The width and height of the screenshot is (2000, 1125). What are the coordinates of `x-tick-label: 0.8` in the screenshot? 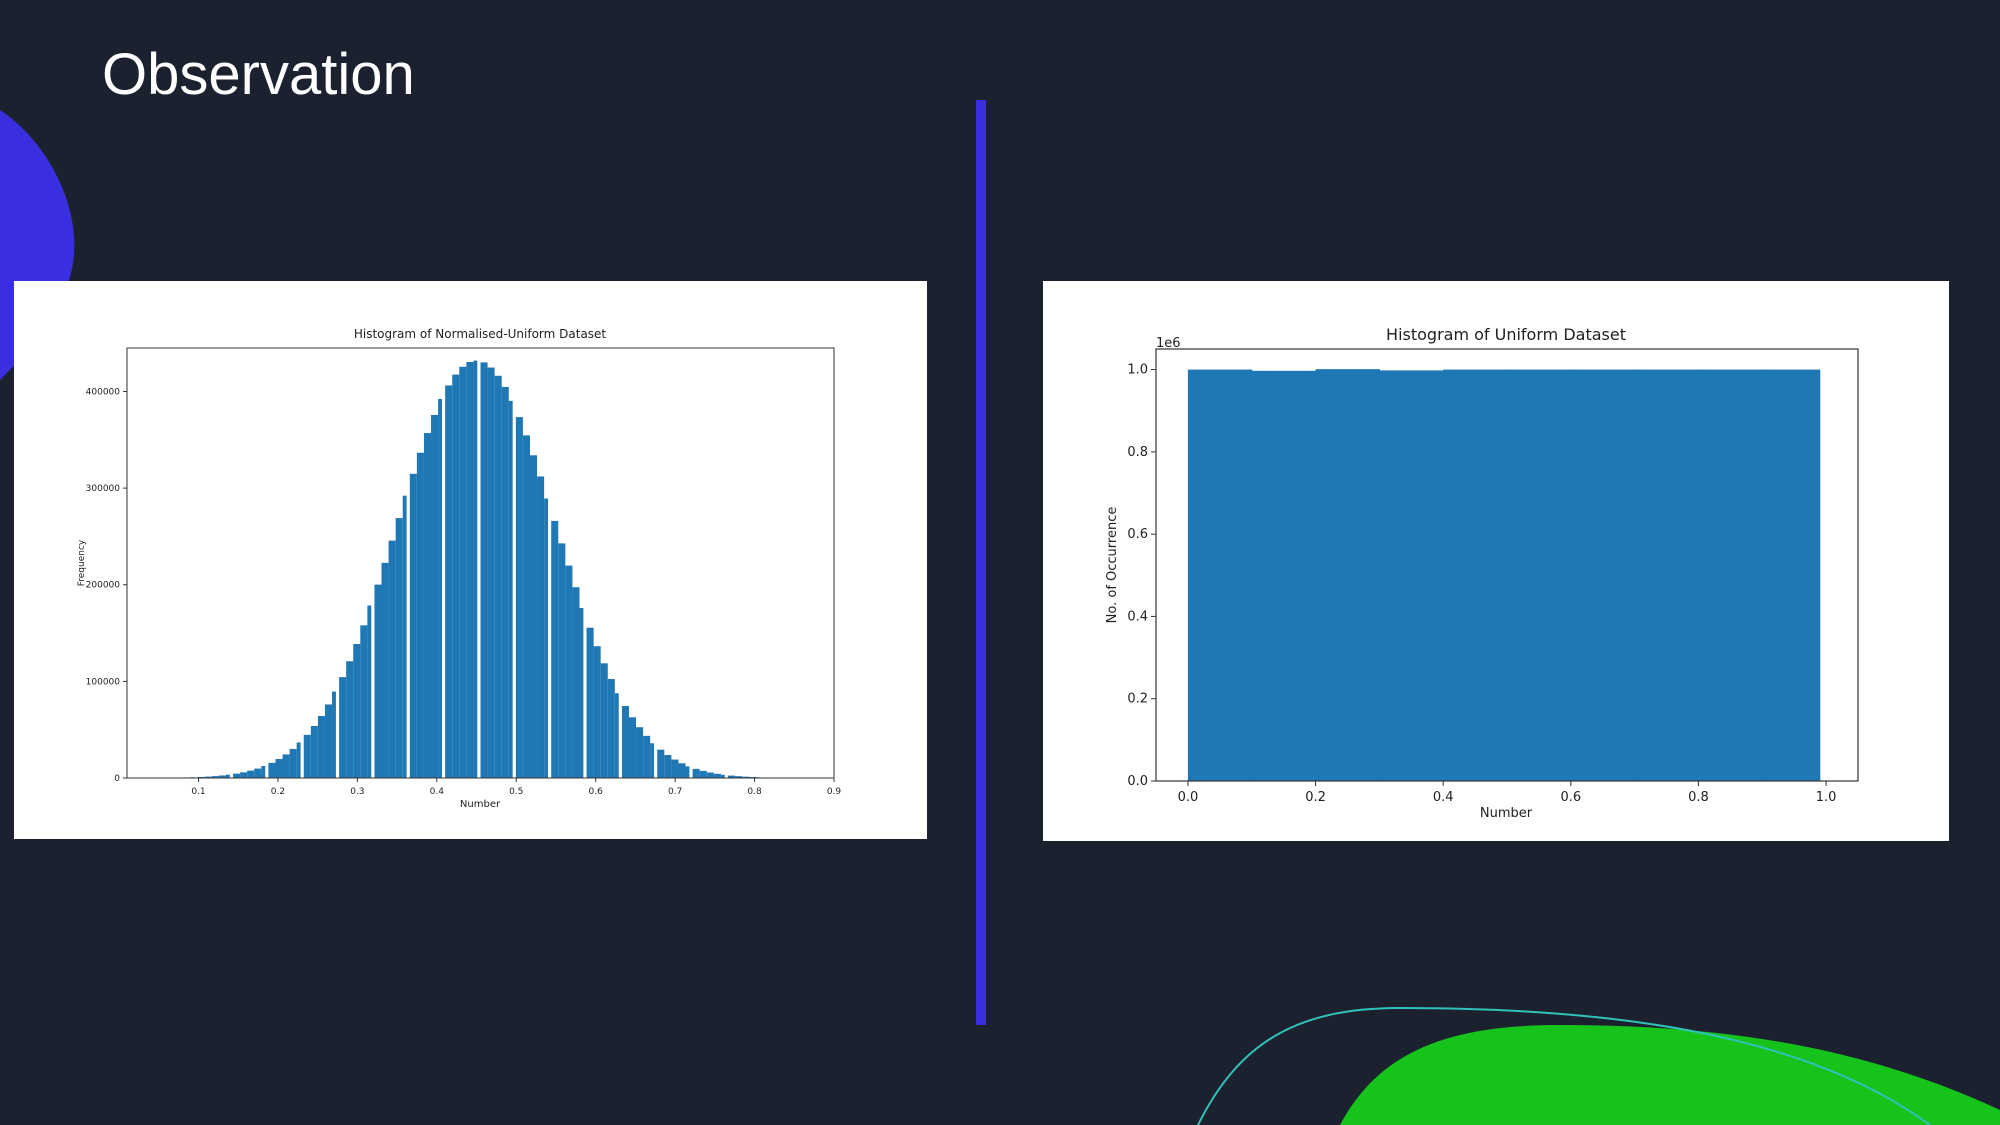 It's located at (754, 792).